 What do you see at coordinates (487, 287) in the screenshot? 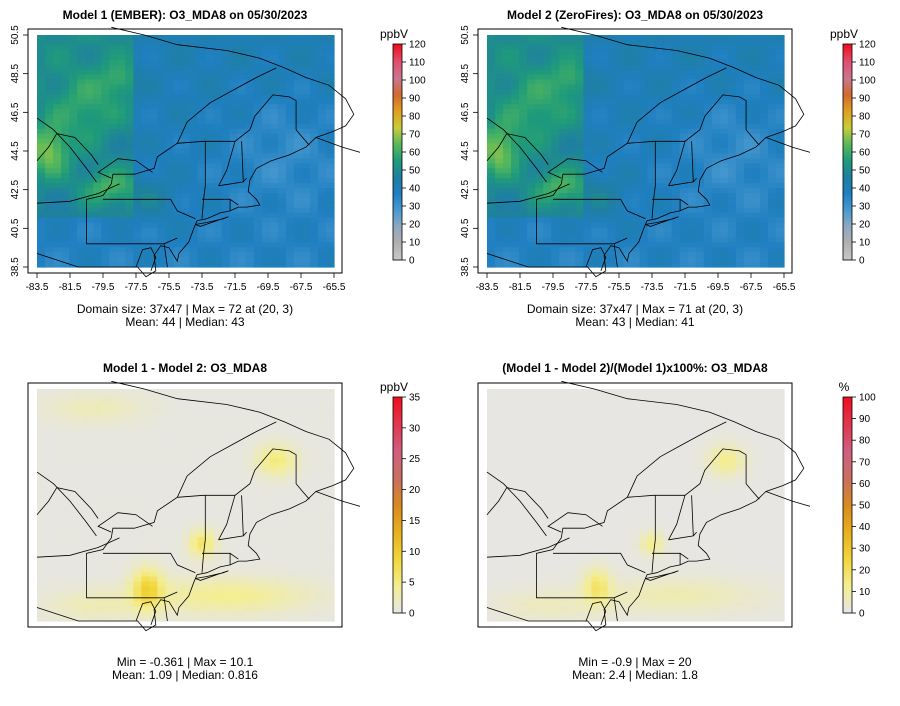
I see `x-tick-label: -83.5` at bounding box center [487, 287].